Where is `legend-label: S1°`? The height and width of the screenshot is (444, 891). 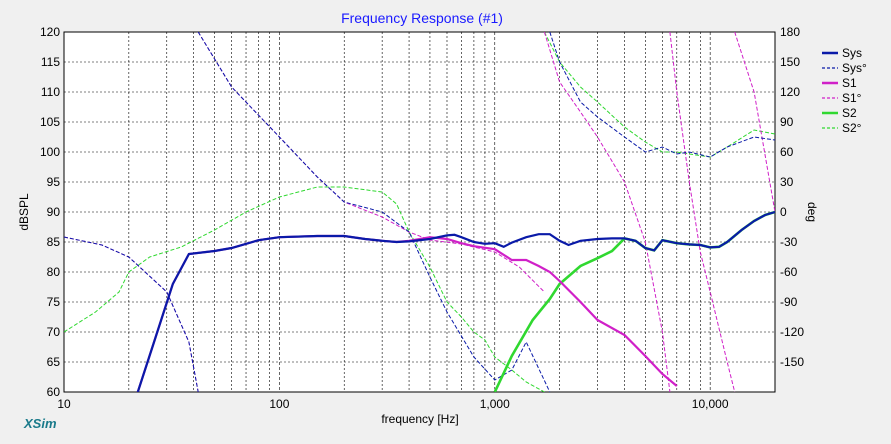
legend-label: S1° is located at coordinates (852, 98).